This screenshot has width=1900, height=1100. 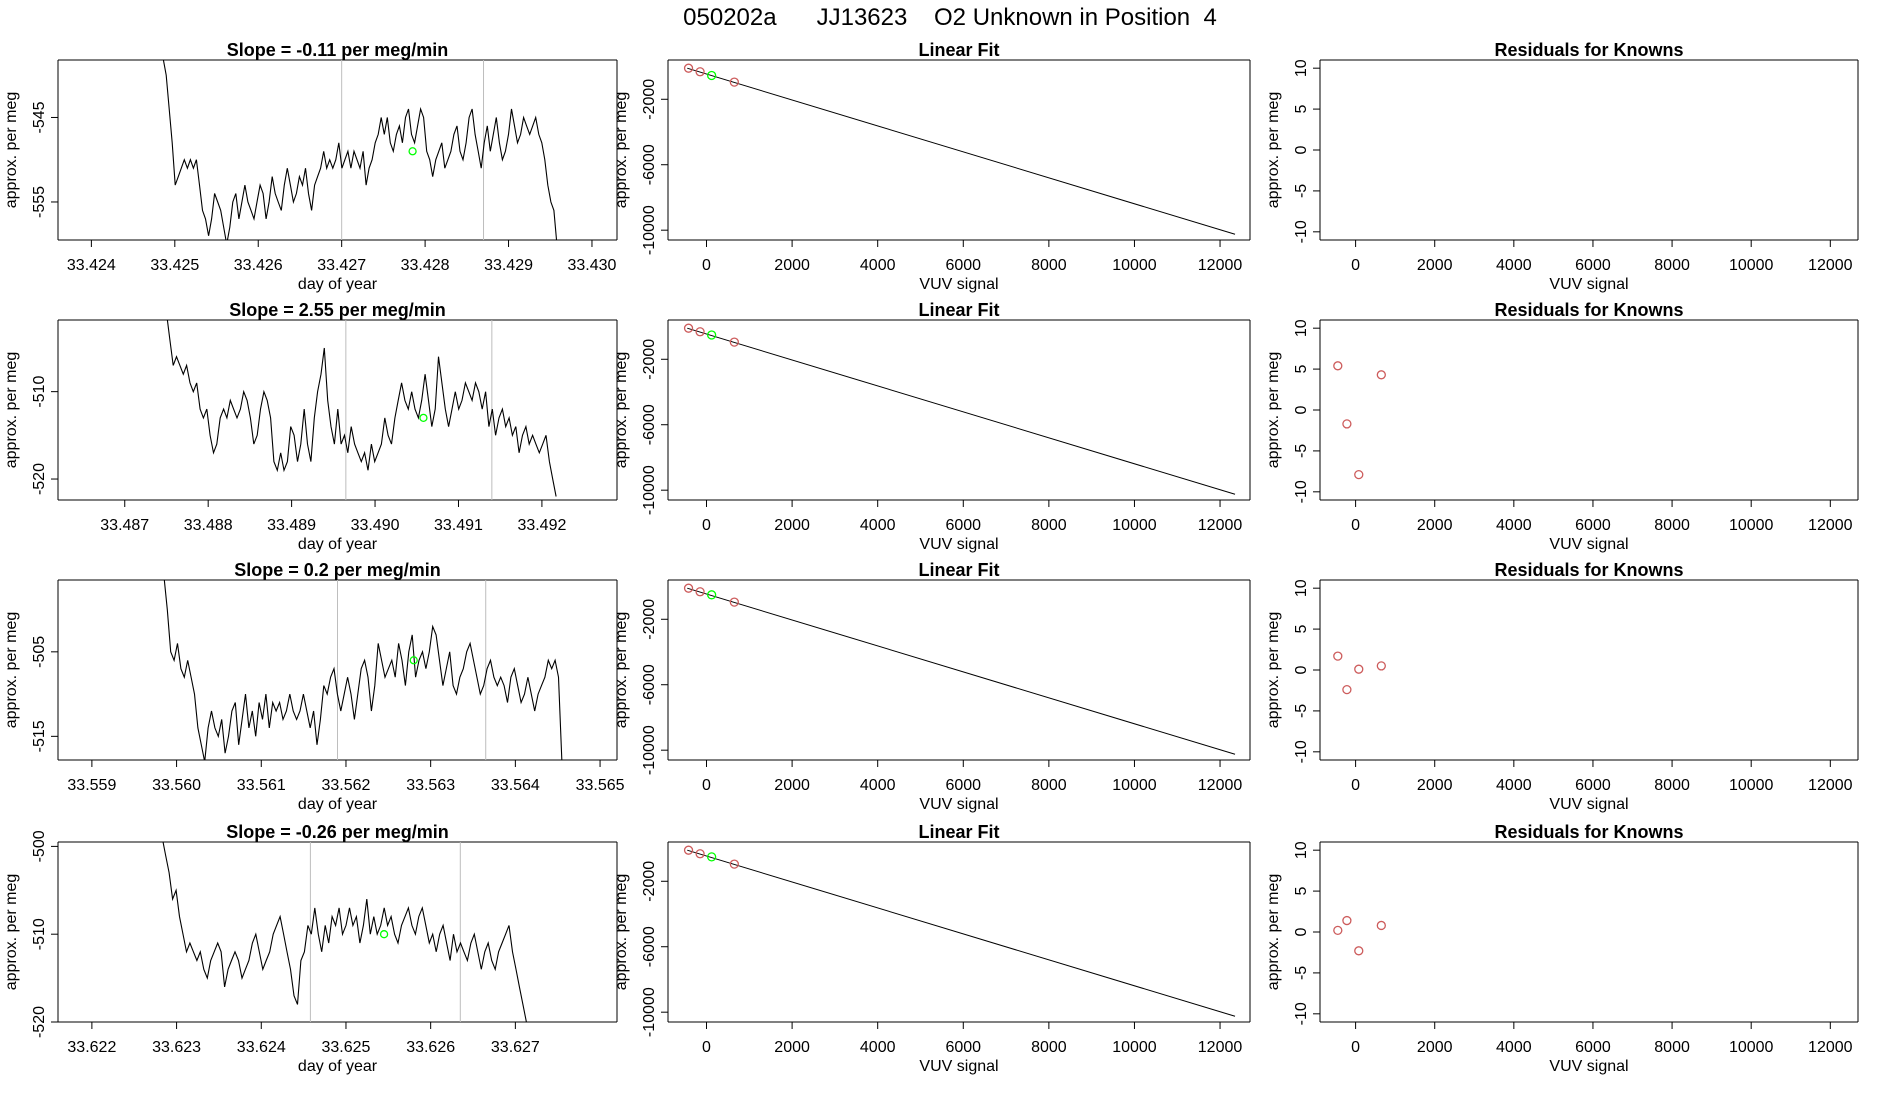 I want to click on y-tick-label: -545, so click(x=39, y=117).